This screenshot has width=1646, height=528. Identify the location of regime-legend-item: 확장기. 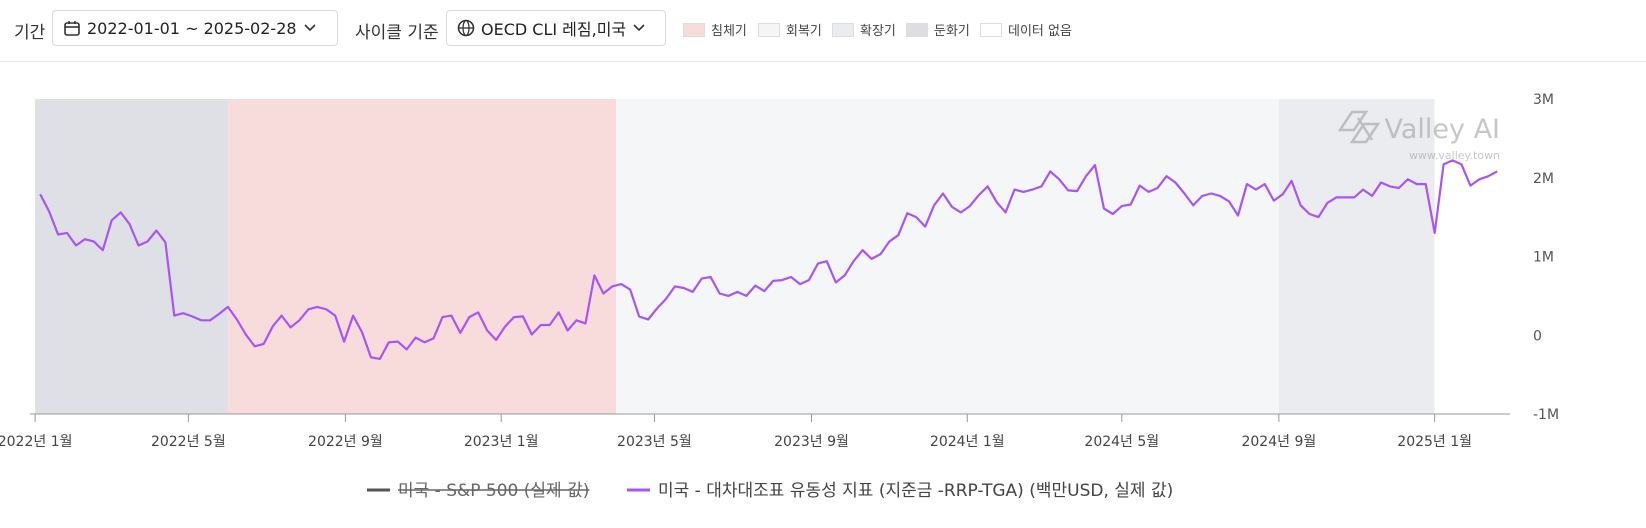
(864, 29).